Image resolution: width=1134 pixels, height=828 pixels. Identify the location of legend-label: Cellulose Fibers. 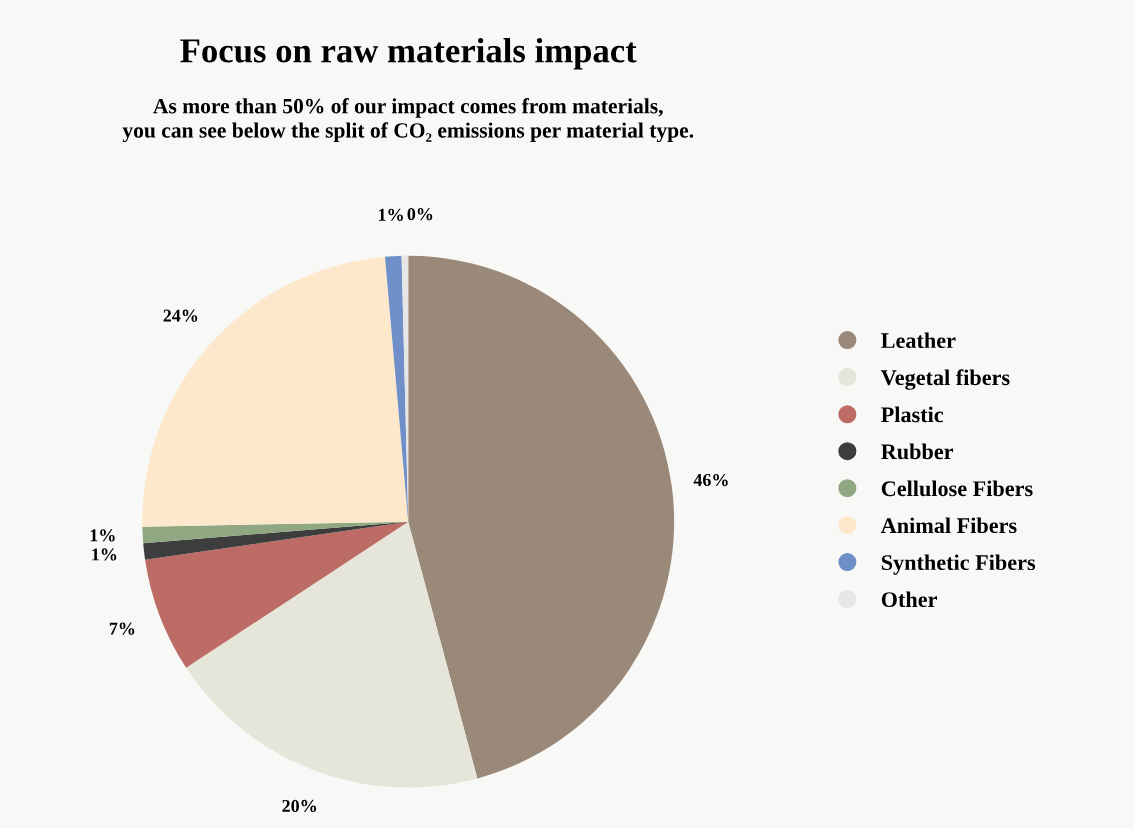
(957, 488).